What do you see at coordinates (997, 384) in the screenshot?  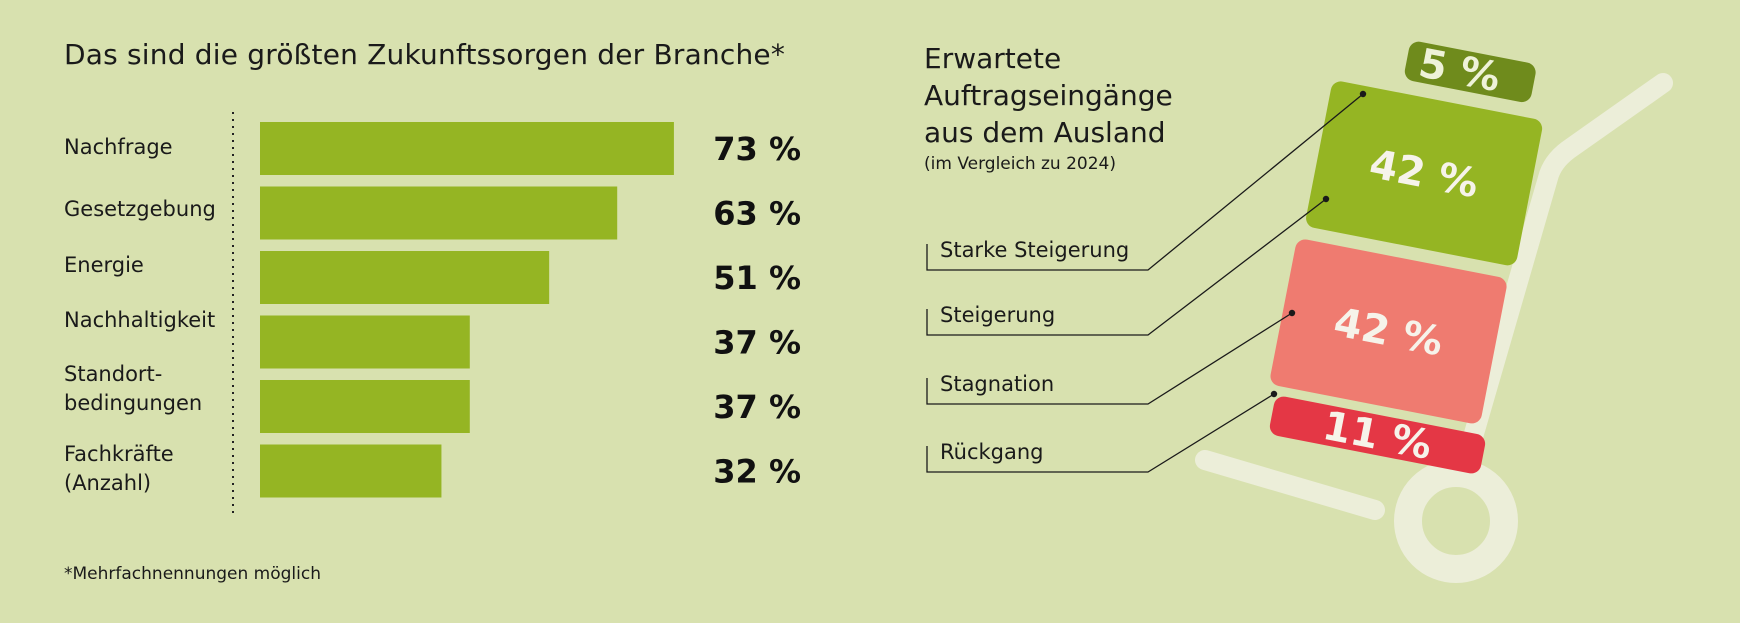 I see `legend-label: Stagnation` at bounding box center [997, 384].